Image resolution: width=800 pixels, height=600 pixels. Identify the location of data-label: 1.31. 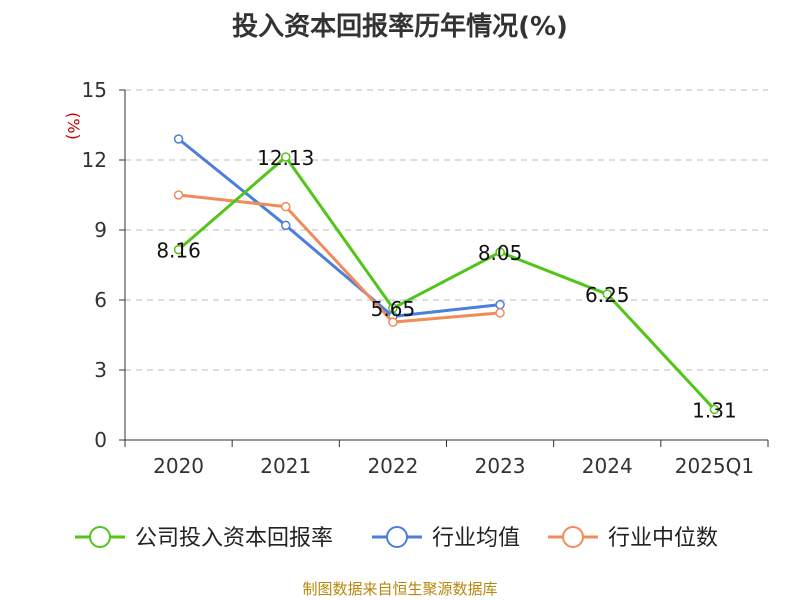
(714, 410).